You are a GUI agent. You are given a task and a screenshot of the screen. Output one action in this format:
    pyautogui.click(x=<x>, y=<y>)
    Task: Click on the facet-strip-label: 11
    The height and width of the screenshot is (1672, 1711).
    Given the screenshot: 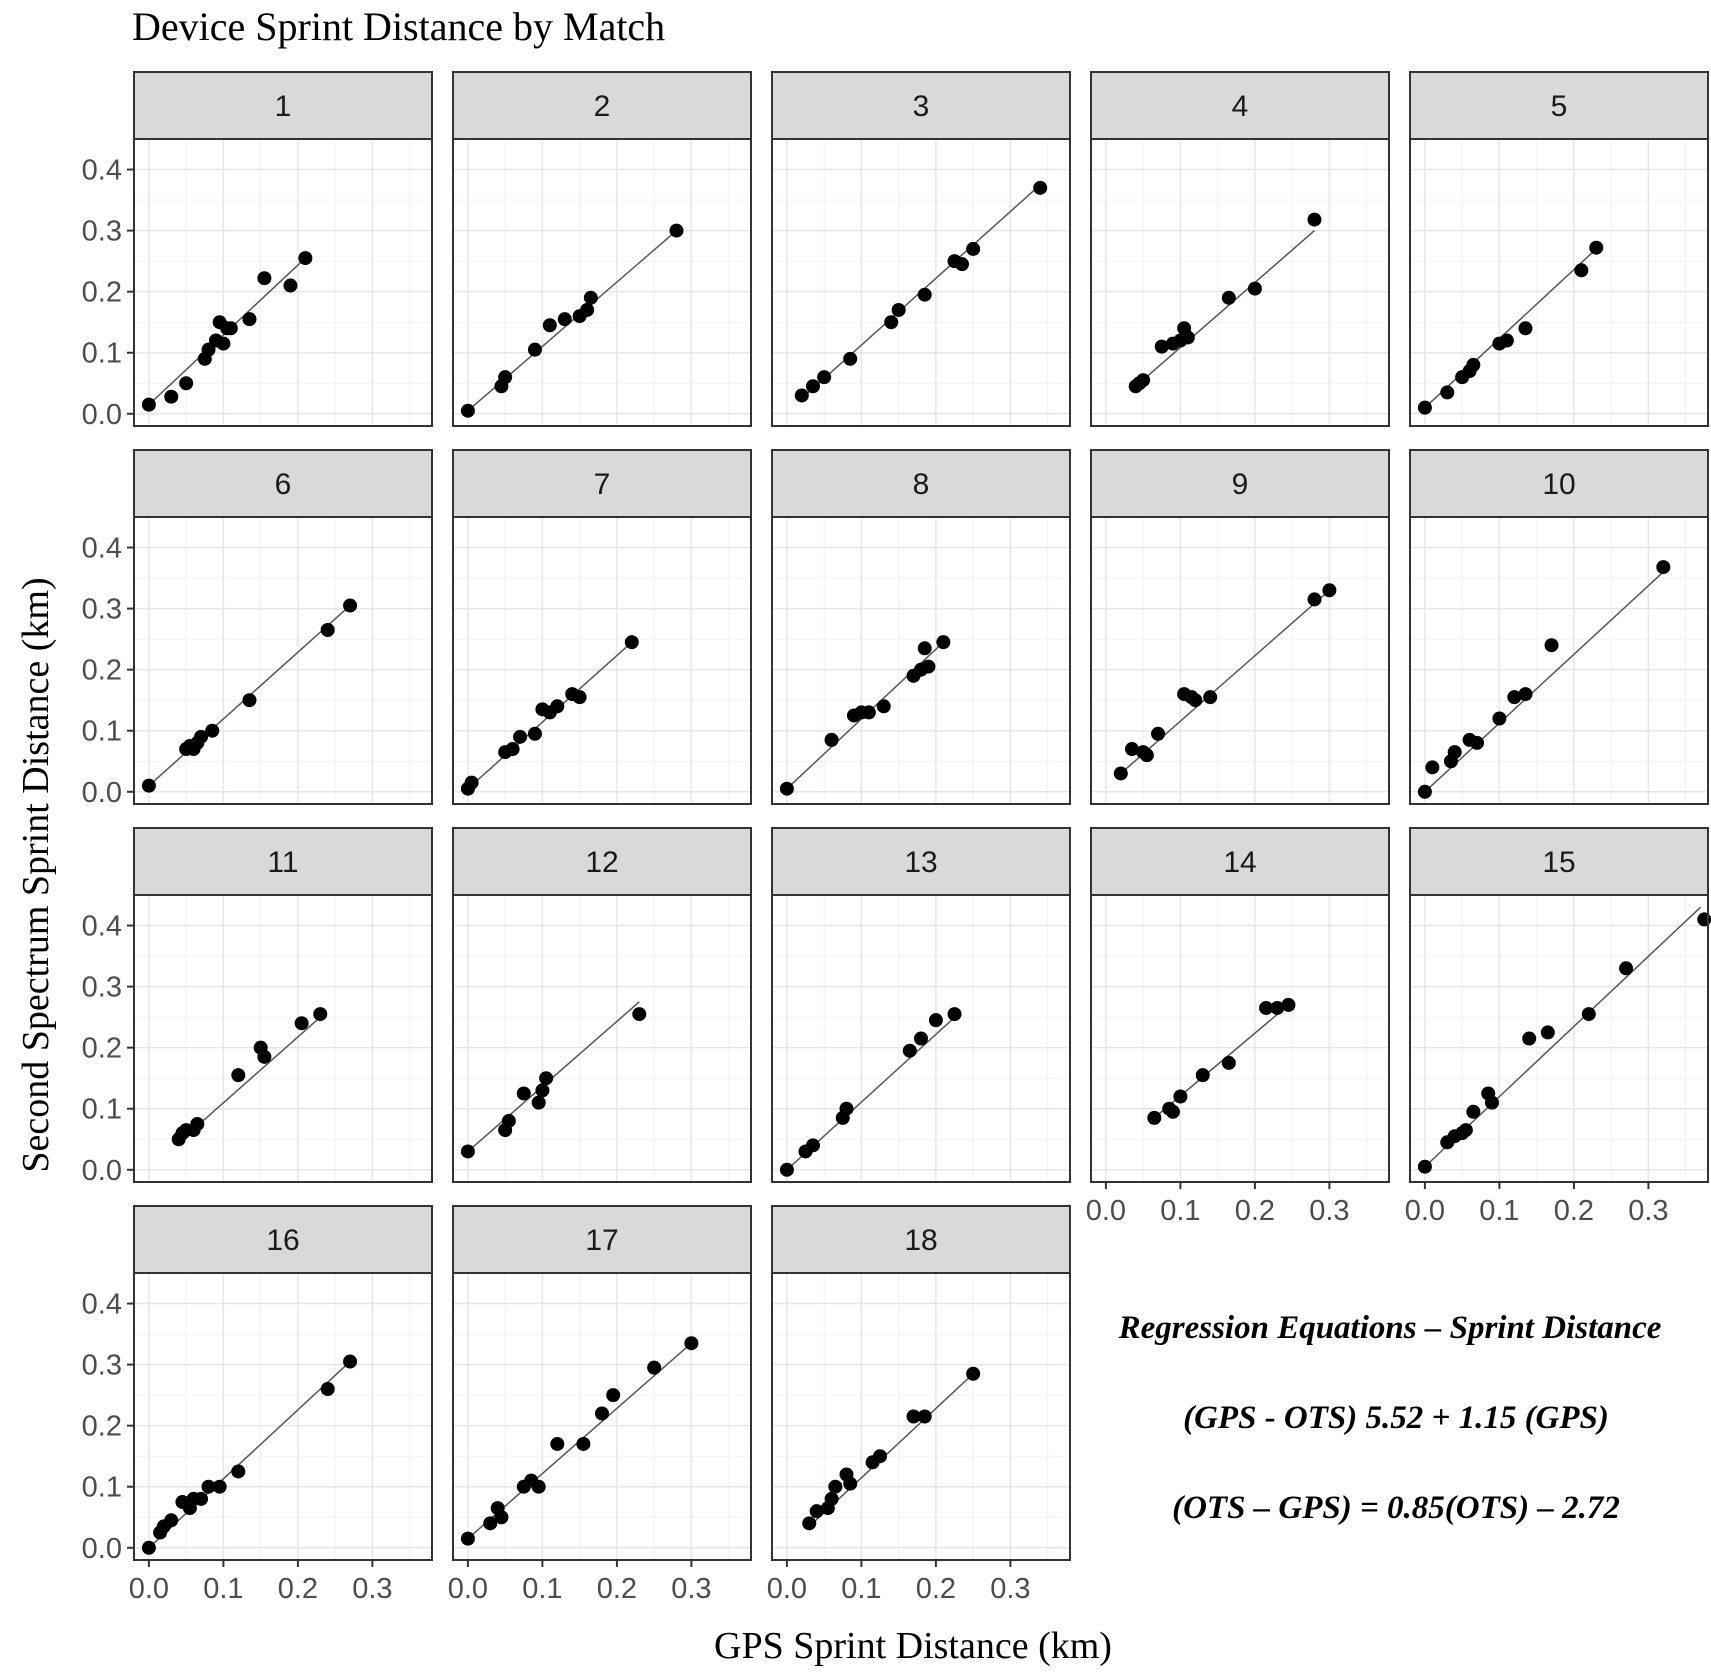 What is the action you would take?
    pyautogui.click(x=282, y=862)
    